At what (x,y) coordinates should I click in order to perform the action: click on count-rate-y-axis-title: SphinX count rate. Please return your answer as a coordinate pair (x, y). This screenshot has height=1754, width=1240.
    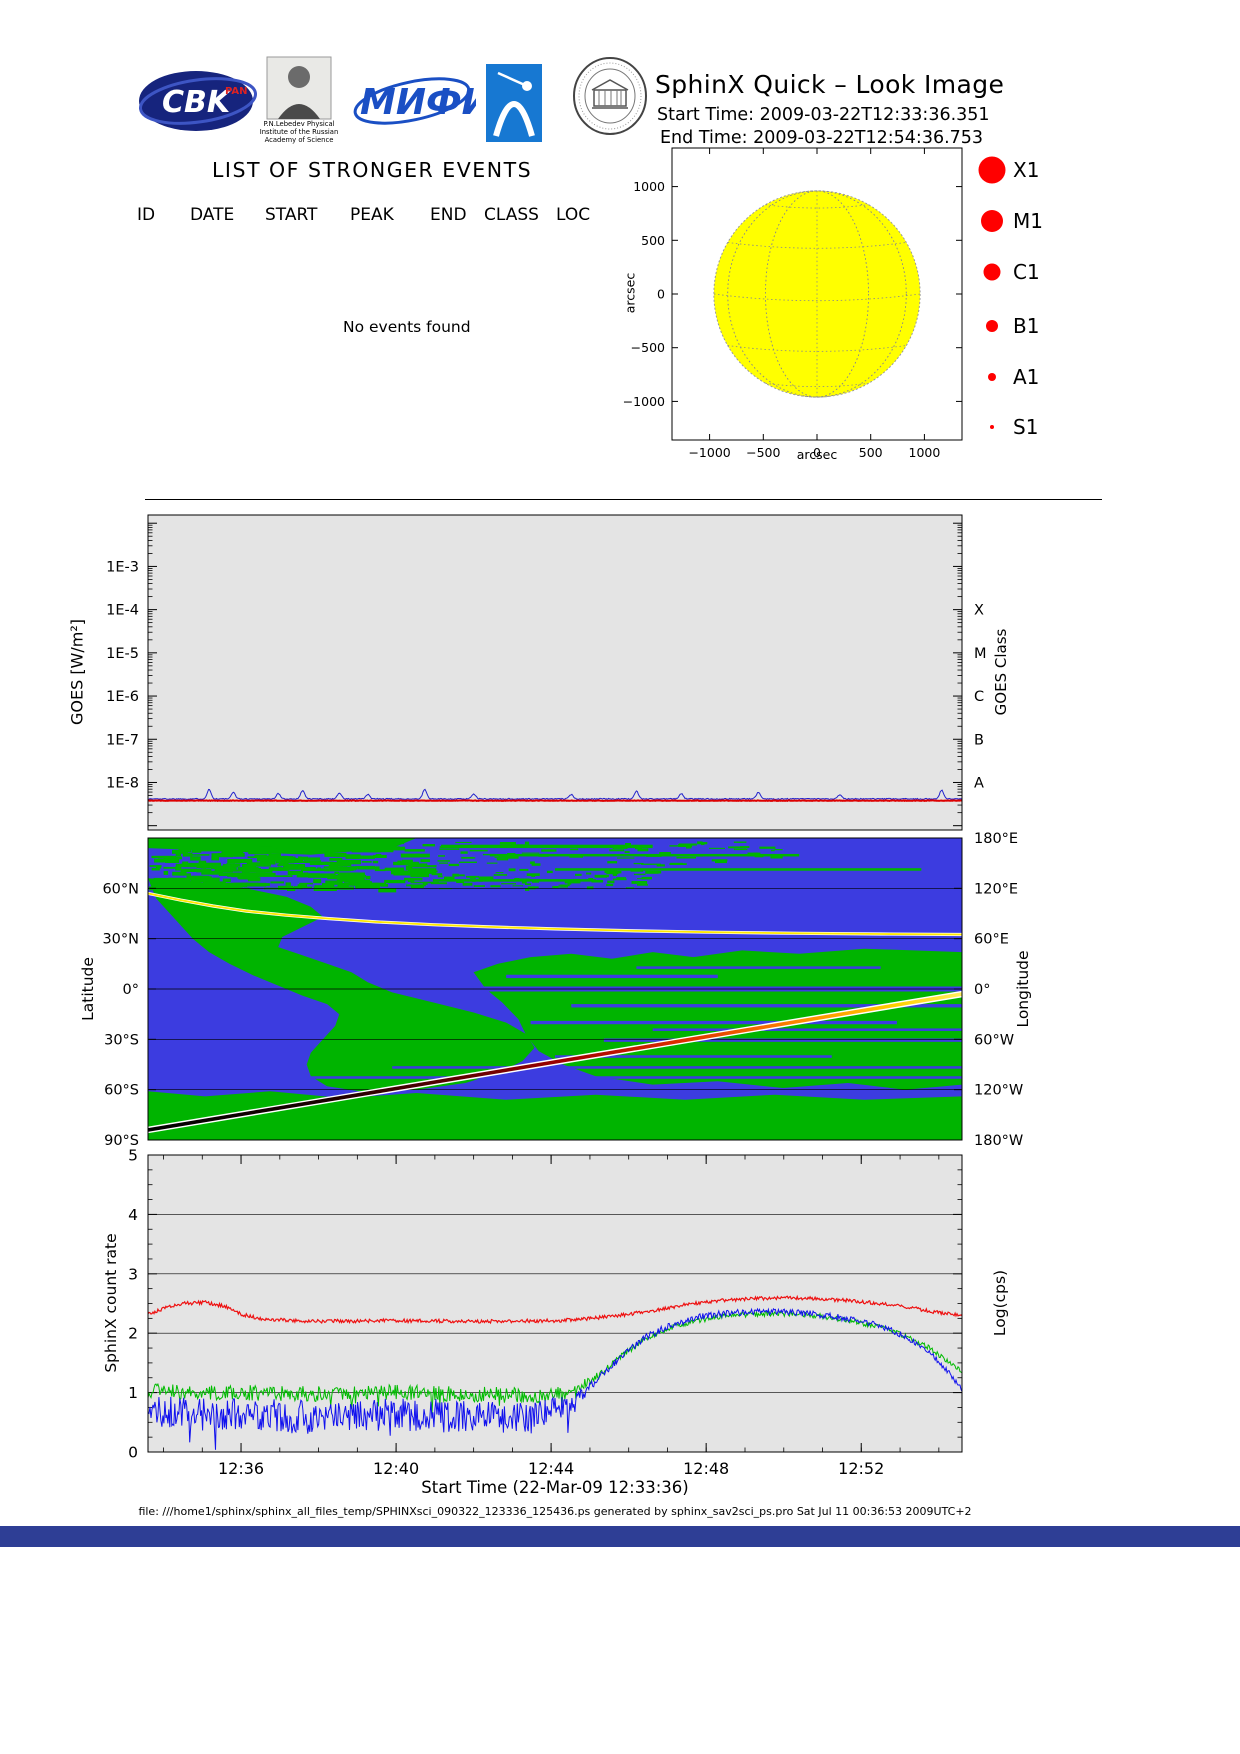
    Looking at the image, I should click on (111, 1303).